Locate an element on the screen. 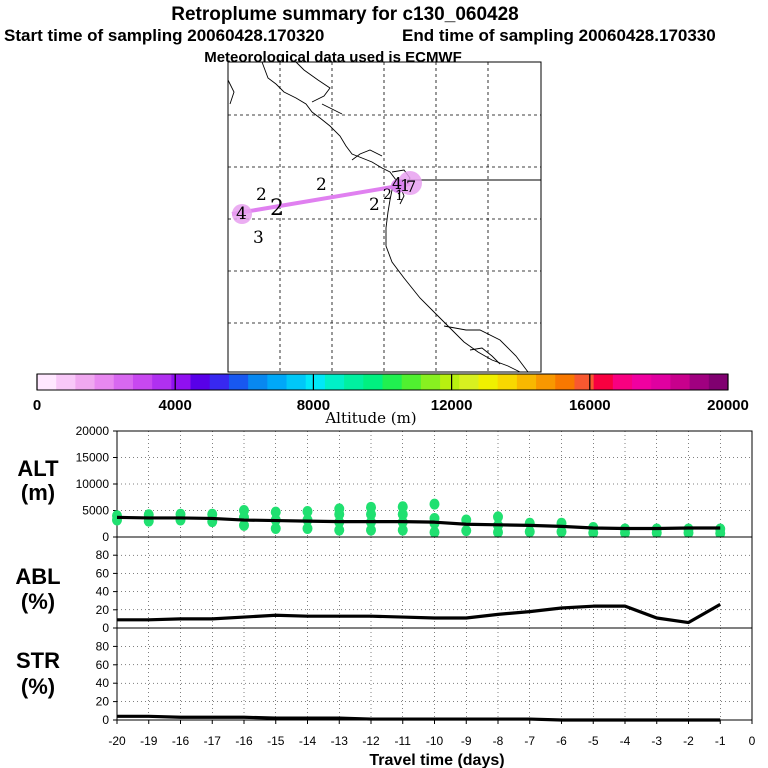 The height and width of the screenshot is (768, 768). x-tick-label: -11 is located at coordinates (403, 741).